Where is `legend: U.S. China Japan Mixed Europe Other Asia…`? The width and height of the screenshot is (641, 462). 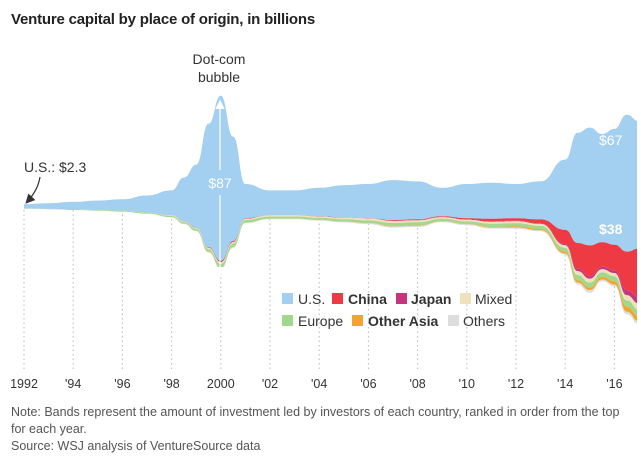 legend: U.S. China Japan Mixed Europe Other Asia… is located at coordinates (397, 310).